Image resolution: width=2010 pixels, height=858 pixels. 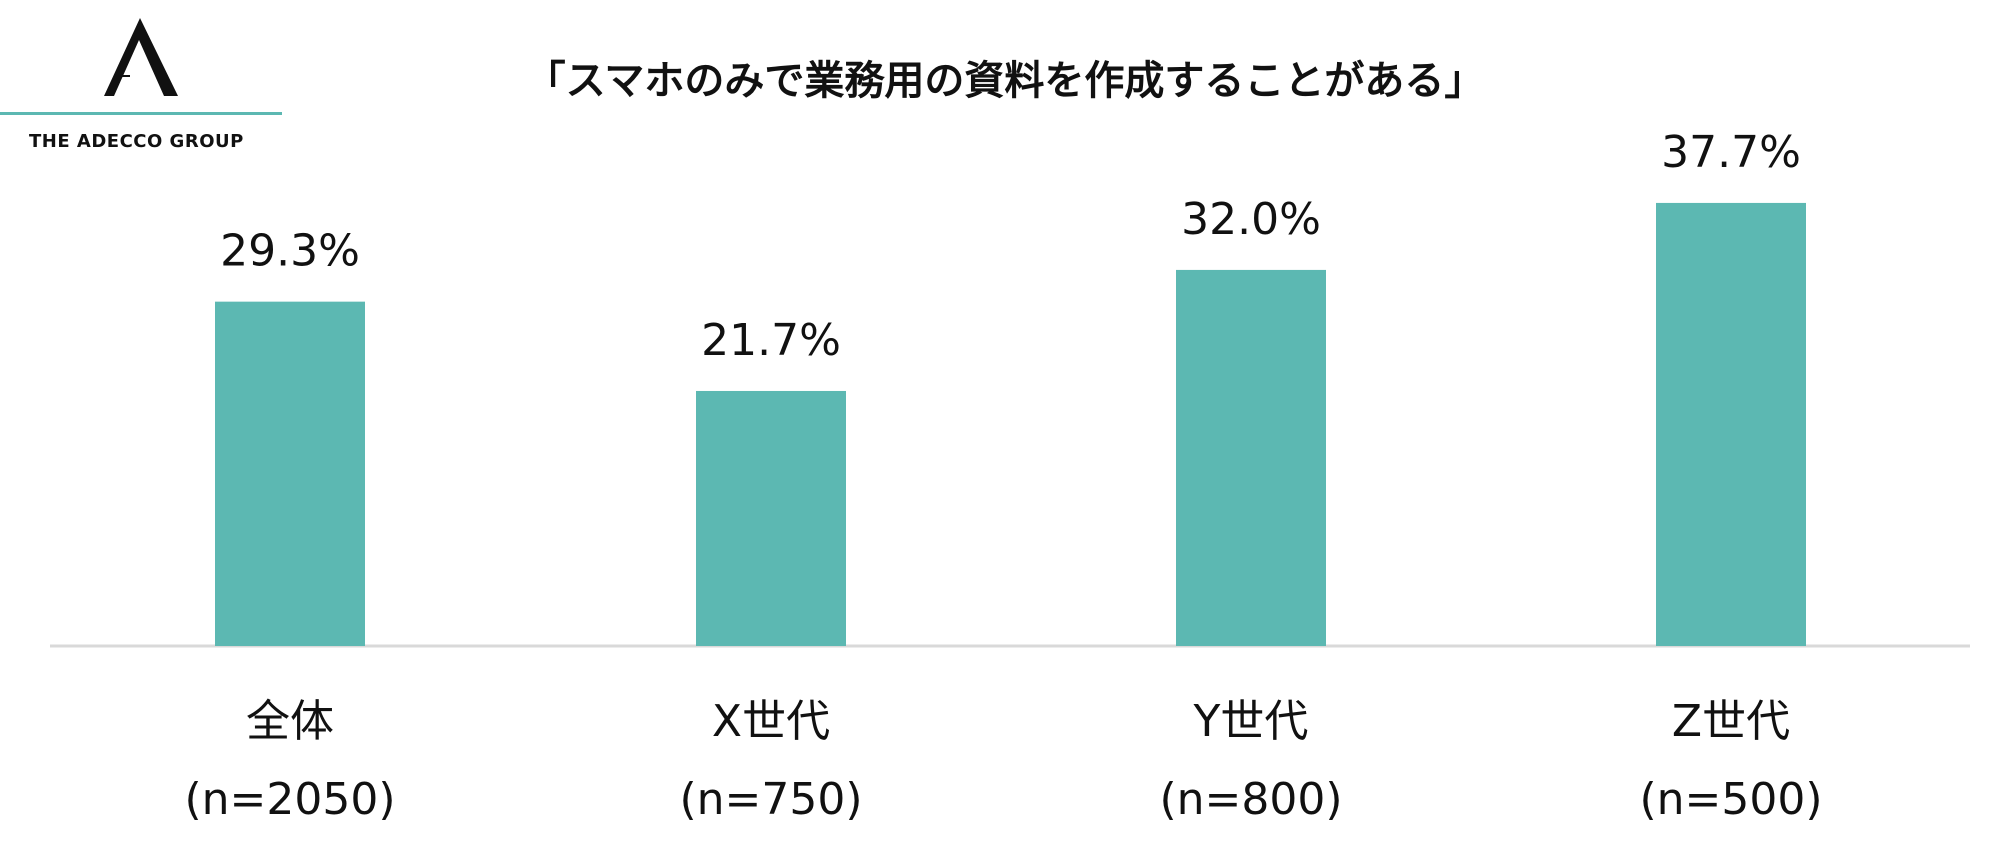 I want to click on category-label-1: X世代, so click(x=771, y=721).